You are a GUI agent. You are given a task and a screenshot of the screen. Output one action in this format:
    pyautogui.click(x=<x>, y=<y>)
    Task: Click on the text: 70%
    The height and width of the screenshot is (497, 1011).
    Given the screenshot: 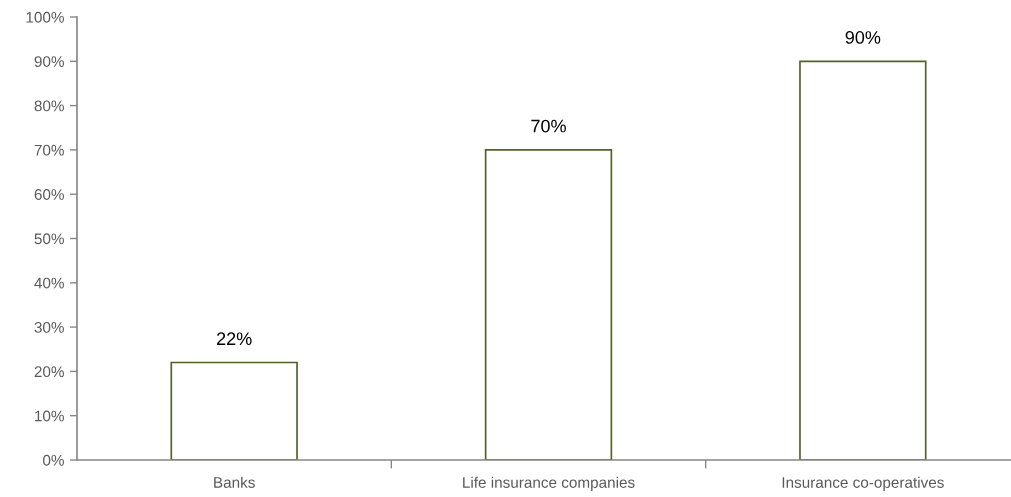 What is the action you would take?
    pyautogui.click(x=548, y=126)
    